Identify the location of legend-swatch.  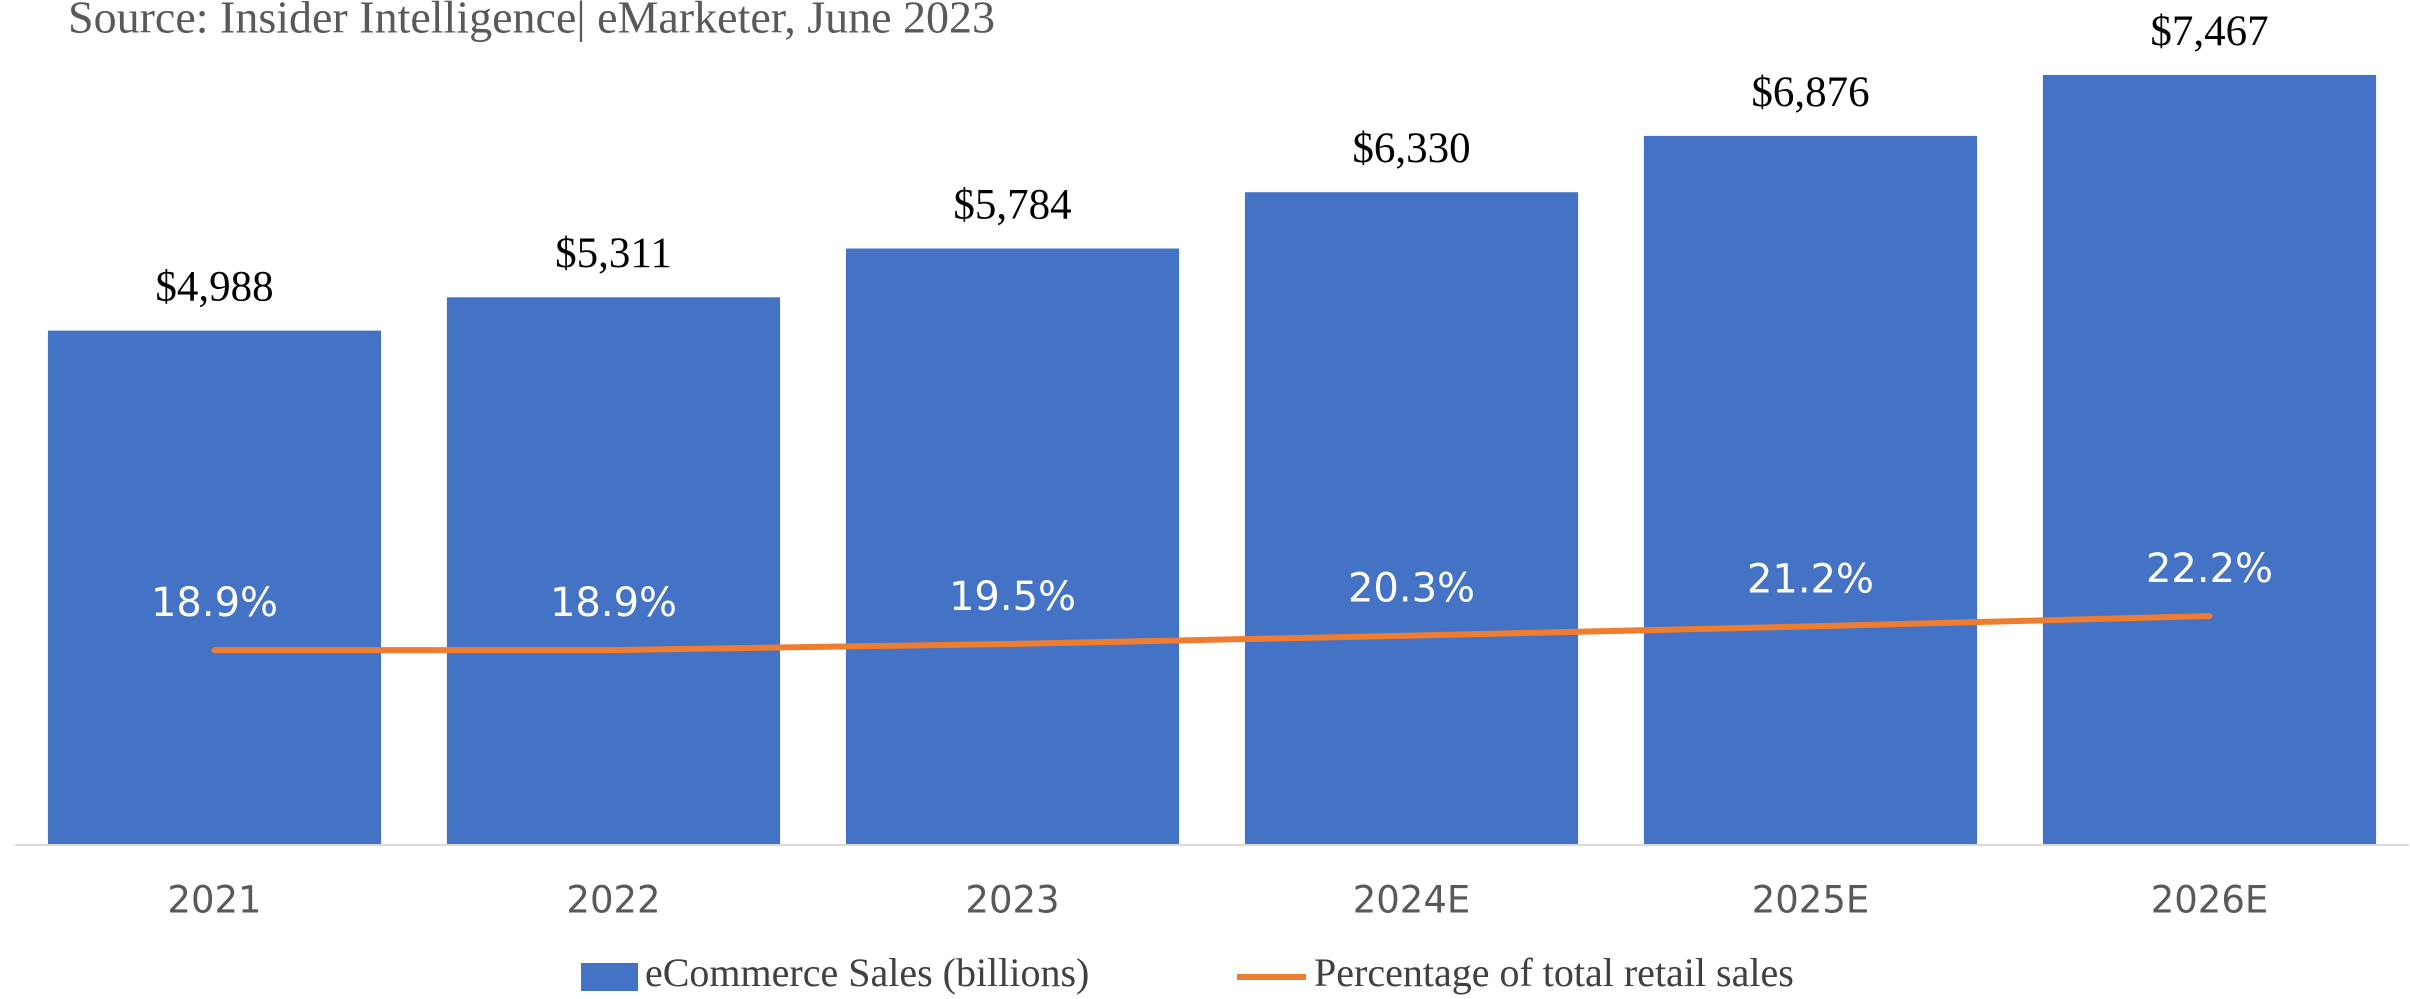
(609, 977).